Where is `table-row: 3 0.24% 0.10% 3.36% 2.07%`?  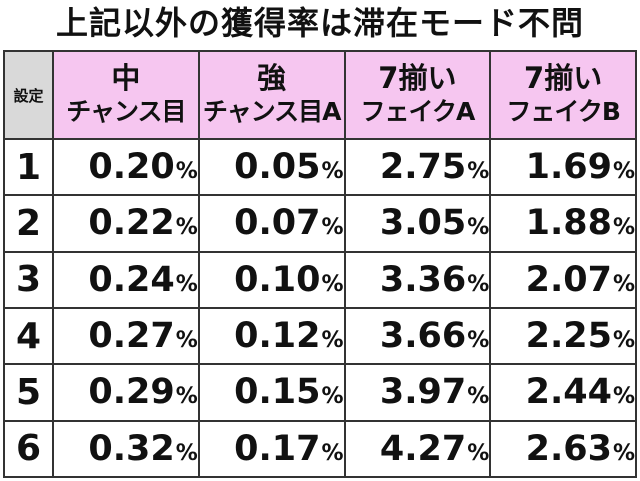
table-row: 3 0.24% 0.10% 3.36% 2.07% is located at coordinates (320, 279).